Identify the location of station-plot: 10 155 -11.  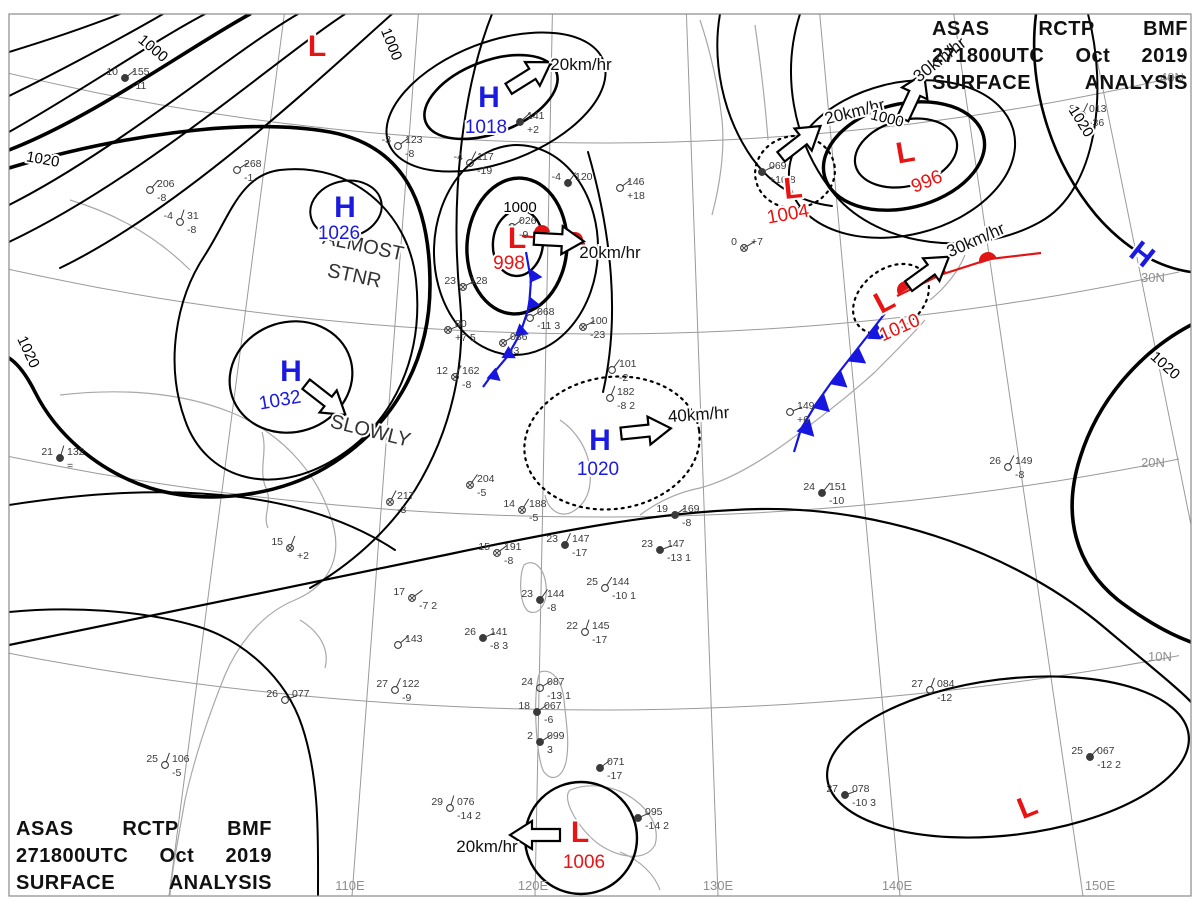
(127, 79).